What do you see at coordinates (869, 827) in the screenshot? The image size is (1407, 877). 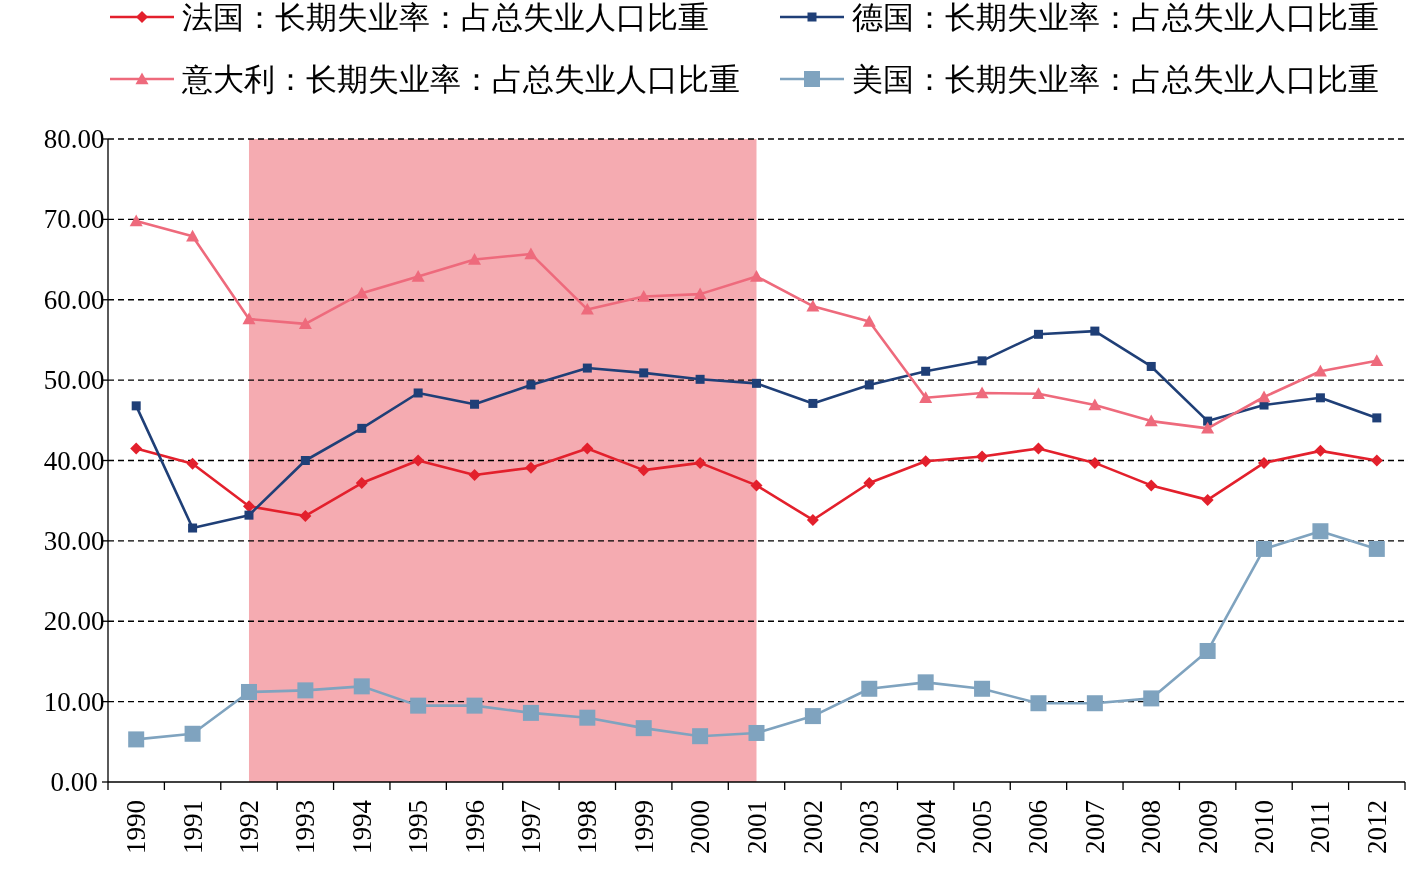 I see `x-tick-label: 2003` at bounding box center [869, 827].